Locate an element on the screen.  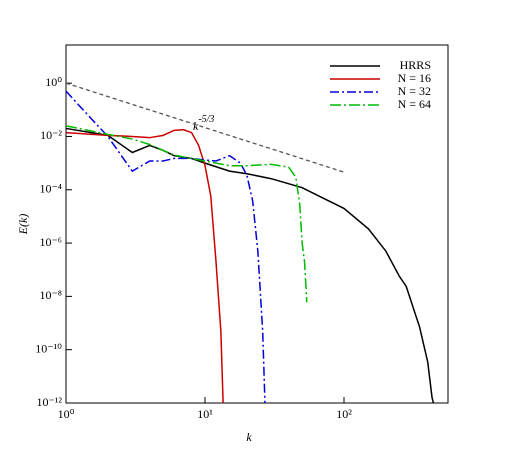
legend-label: N = 32 is located at coordinates (414, 91).